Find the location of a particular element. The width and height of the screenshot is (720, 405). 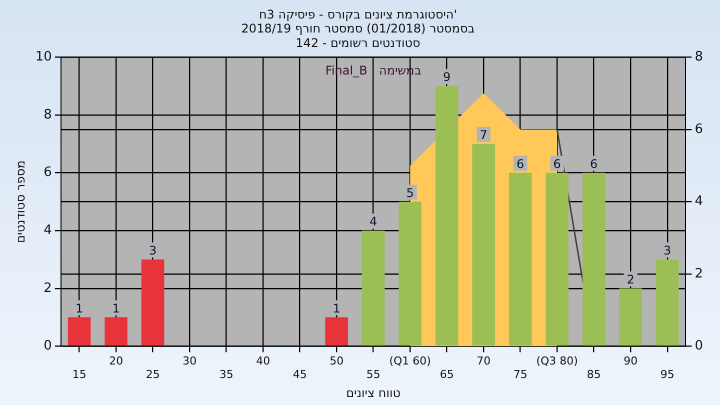

x-tick-label: (Q3 80) is located at coordinates (557, 361).